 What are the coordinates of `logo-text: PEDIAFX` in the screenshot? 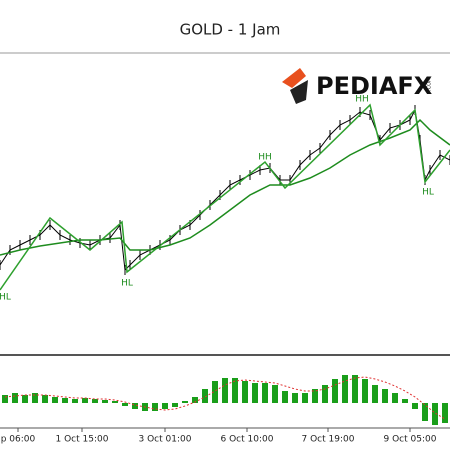 It's located at (374, 86).